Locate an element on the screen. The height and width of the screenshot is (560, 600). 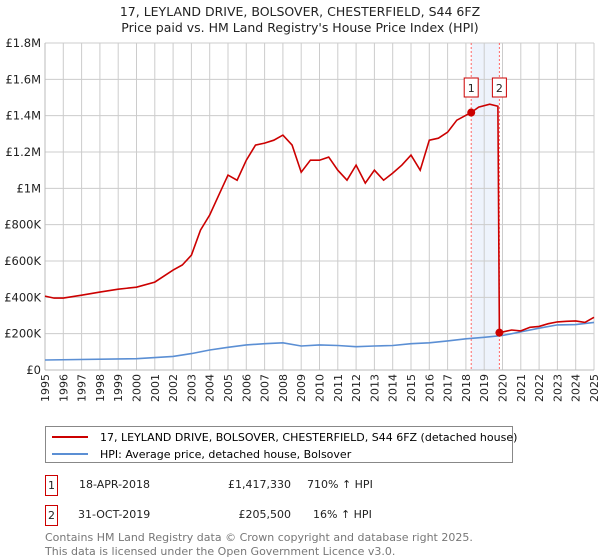
transaction-price: £1,417,330 is located at coordinates (259, 484).